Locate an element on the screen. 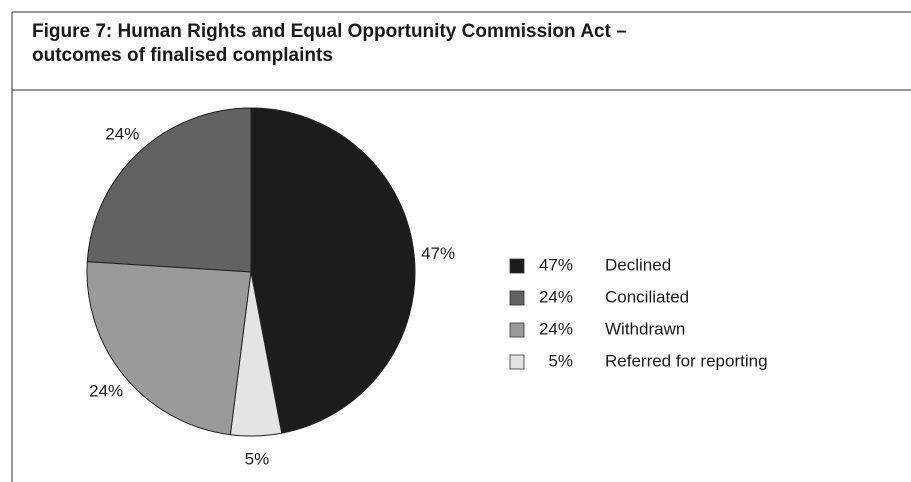 Image resolution: width=911 pixels, height=482 pixels. legend-label: Withdrawn is located at coordinates (645, 328).